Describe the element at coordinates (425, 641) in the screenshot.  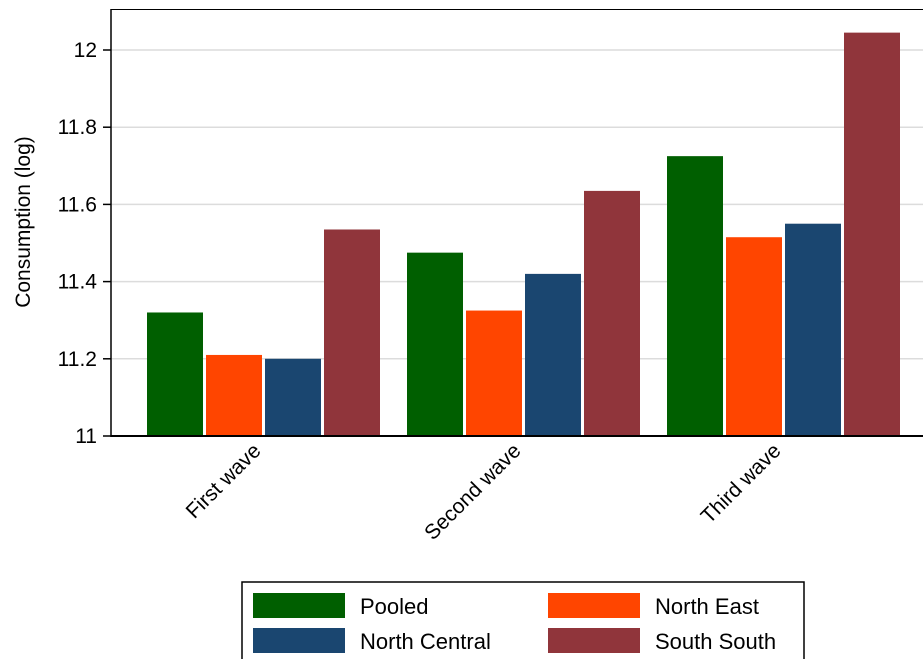
I see `legend-label: North Central` at that location.